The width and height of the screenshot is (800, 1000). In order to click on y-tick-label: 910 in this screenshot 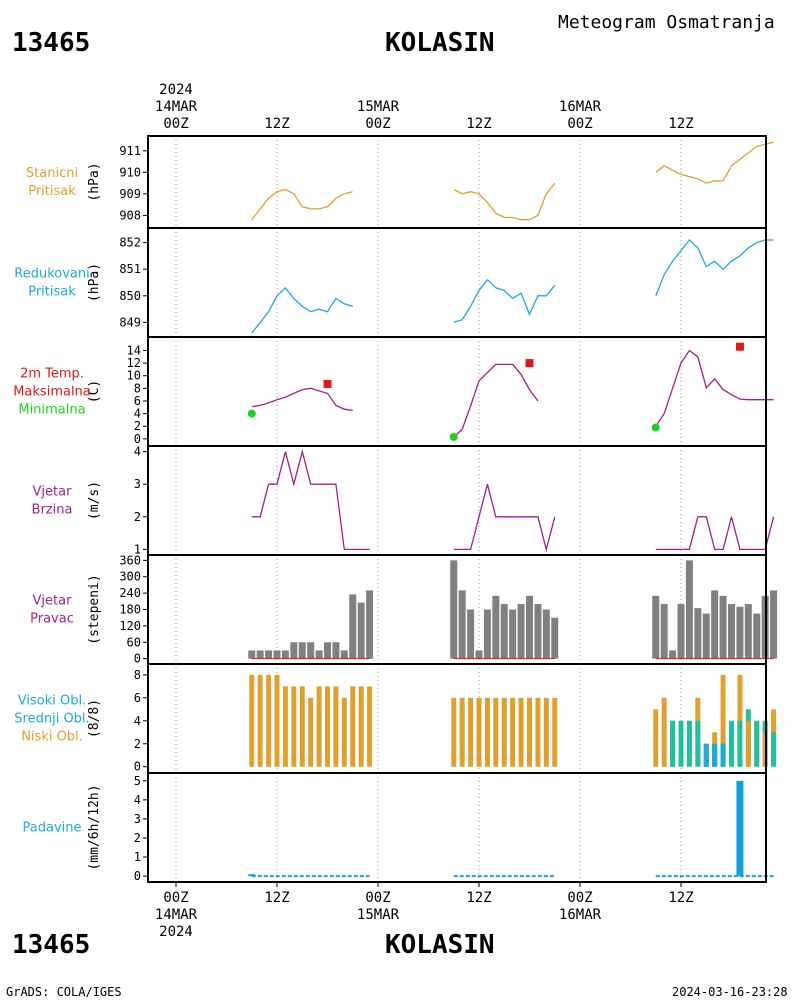, I will do `click(130, 172)`.